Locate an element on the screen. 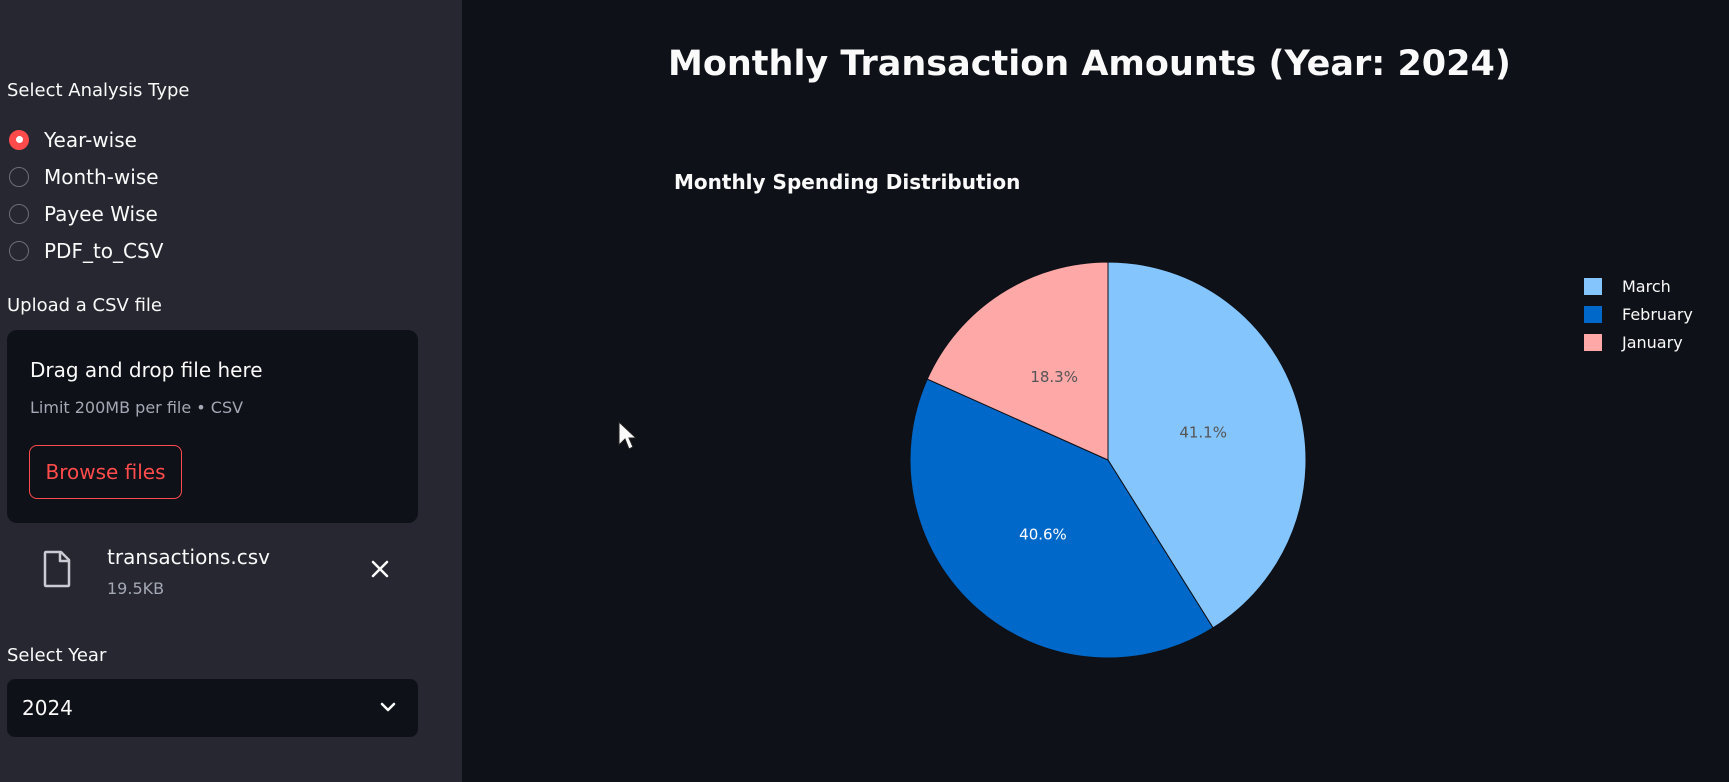 This screenshot has width=1729, height=782. uploaded-file: transactions.csv 19.5KB is located at coordinates (210, 570).